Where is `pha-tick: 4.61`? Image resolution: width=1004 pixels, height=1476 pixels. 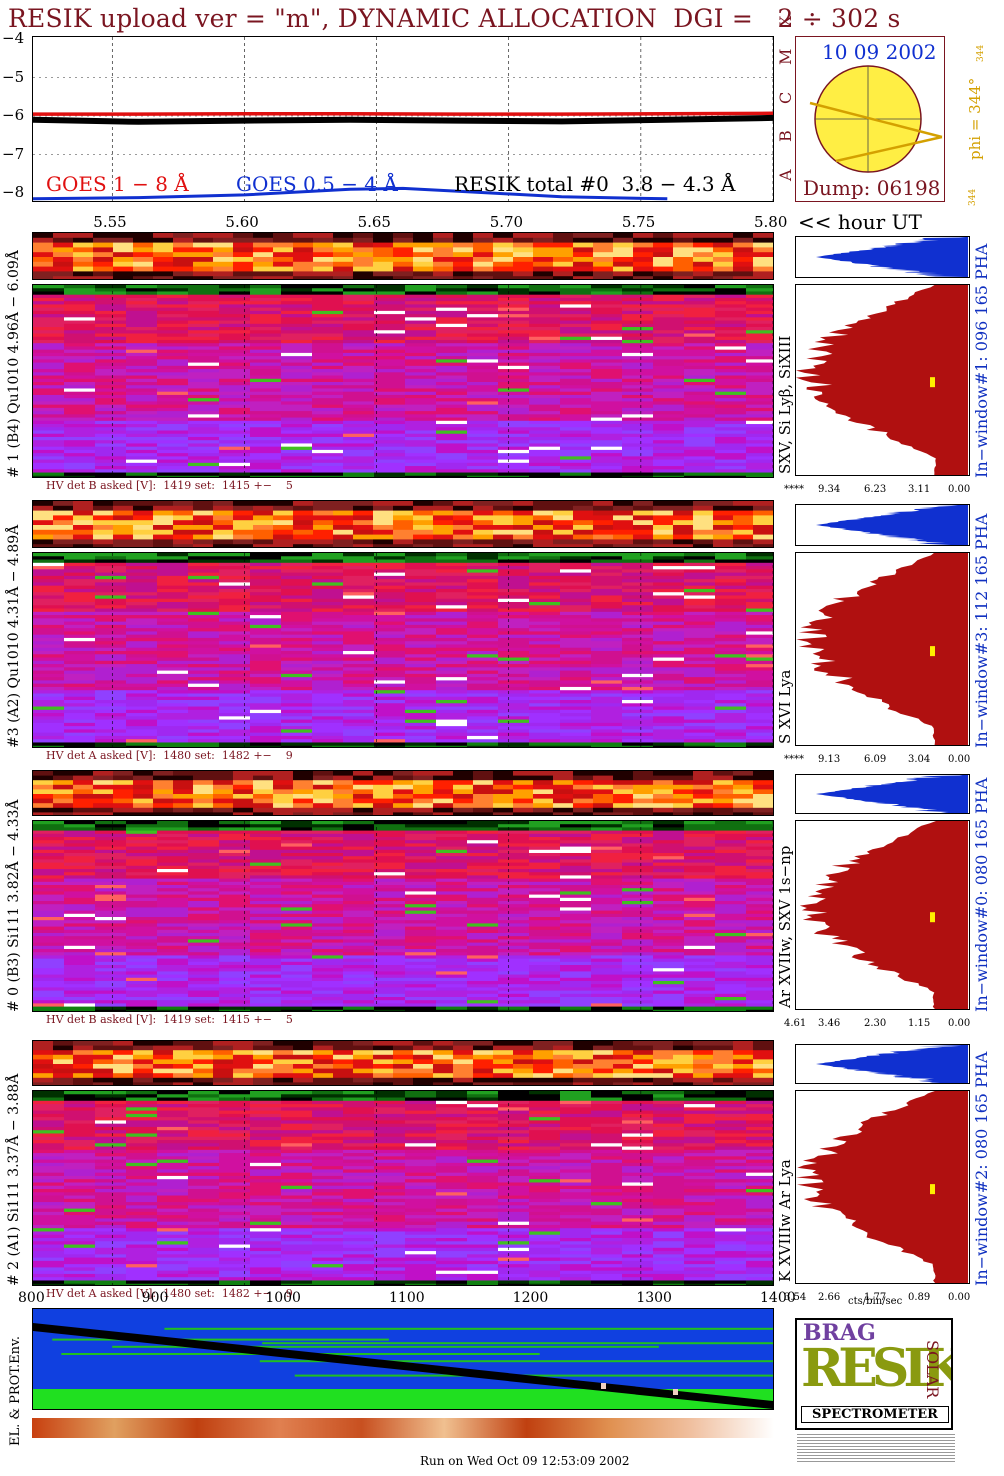 pha-tick: 4.61 is located at coordinates (795, 1023).